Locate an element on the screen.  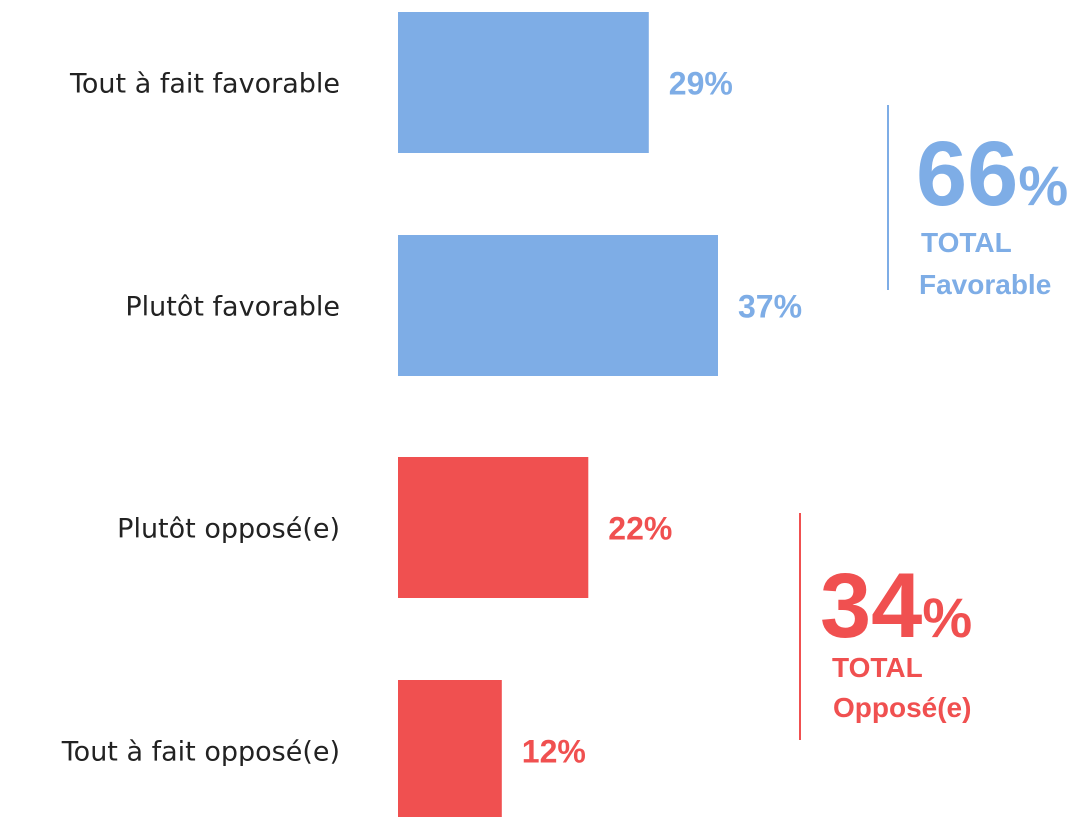
total-oppose-value: 34% is located at coordinates (896, 606).